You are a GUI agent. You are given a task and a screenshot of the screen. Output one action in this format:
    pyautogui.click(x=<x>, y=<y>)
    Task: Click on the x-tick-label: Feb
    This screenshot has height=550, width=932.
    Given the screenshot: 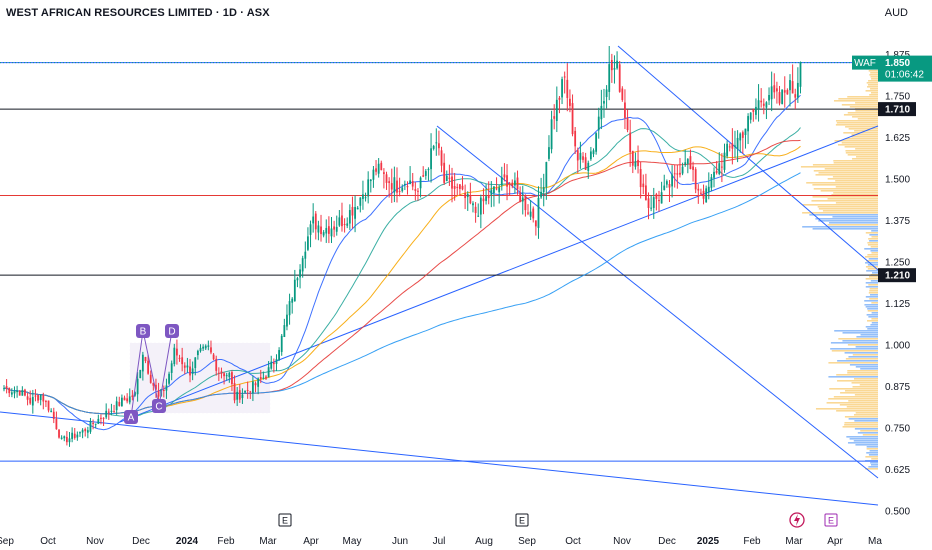 What is the action you would take?
    pyautogui.click(x=752, y=541)
    